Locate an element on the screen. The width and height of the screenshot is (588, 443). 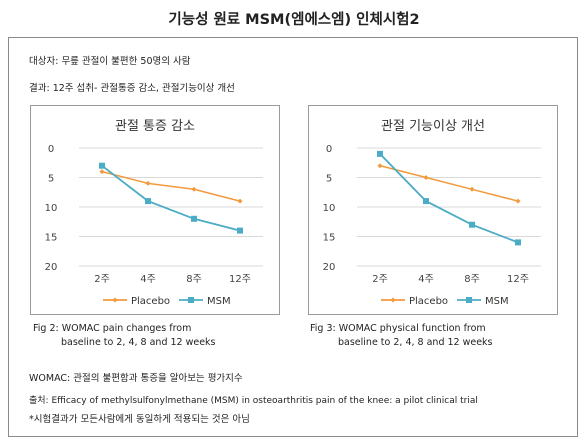
result-line: 결과: 12주 섭취- 관절통증 감소, 관절기능이상 개선 is located at coordinates (132, 88).